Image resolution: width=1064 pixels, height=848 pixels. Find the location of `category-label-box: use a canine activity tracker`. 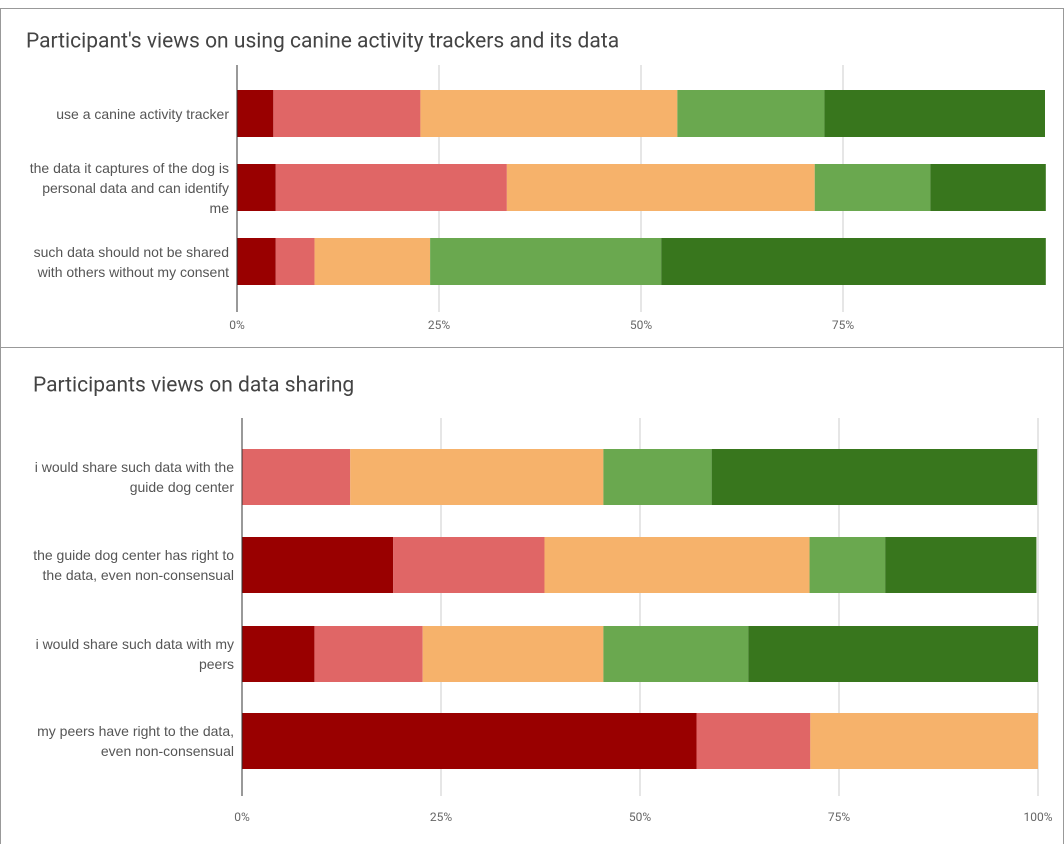

category-label-box: use a canine activity tracker is located at coordinates (142, 113).